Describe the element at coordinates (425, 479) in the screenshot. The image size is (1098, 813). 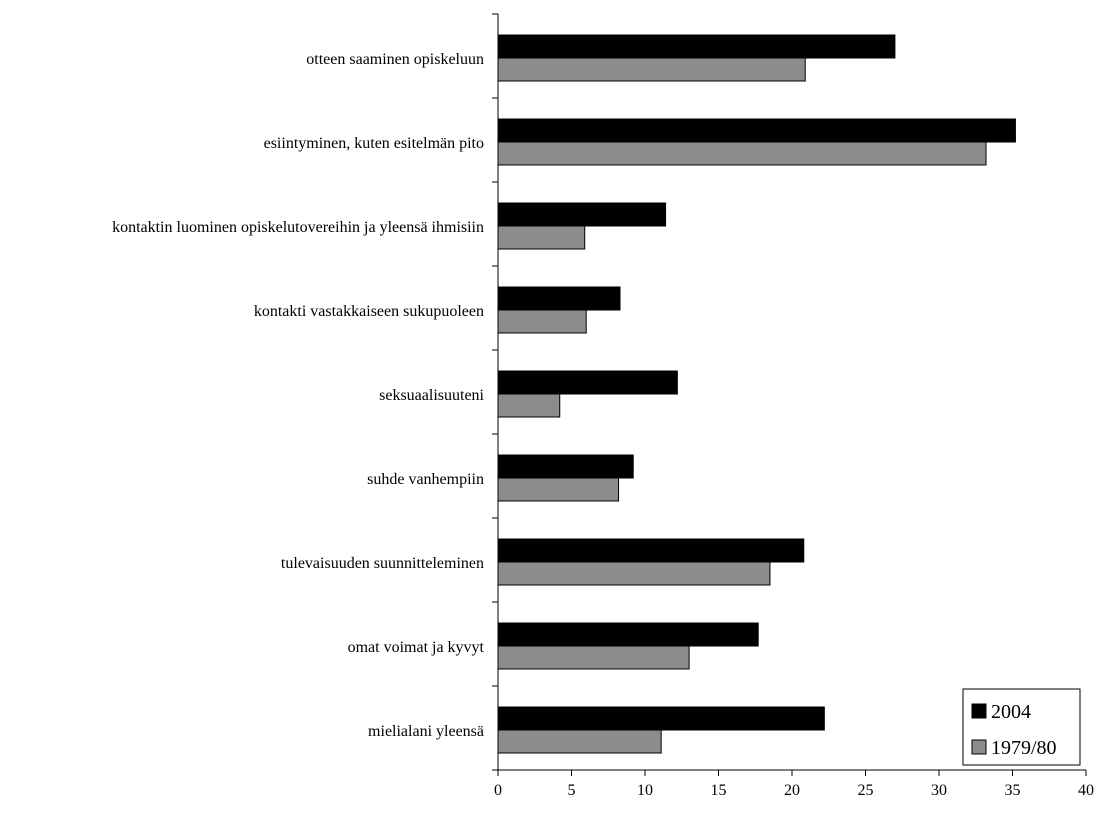
I see `category-label: suhde vanhempiin` at that location.